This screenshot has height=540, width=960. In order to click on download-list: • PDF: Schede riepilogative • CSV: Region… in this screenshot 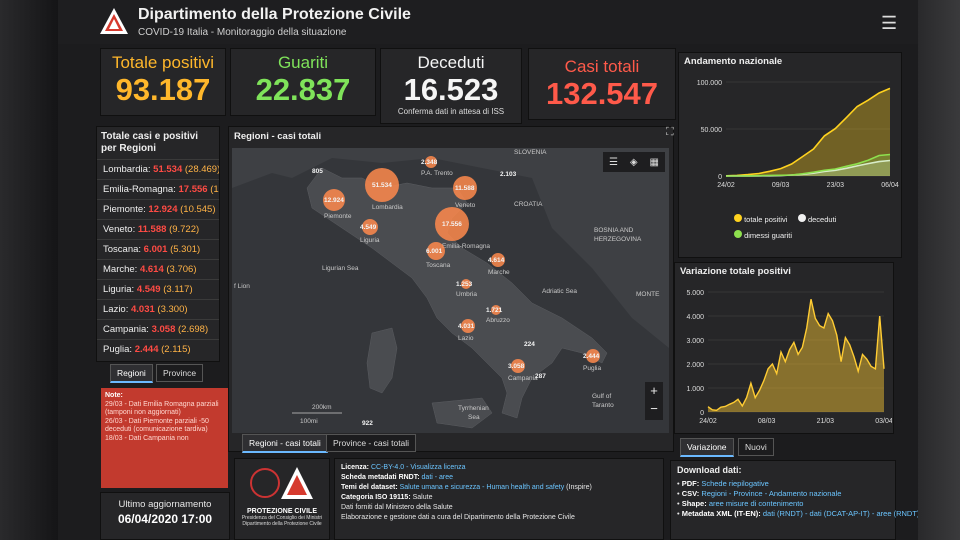, I will do `click(797, 499)`.